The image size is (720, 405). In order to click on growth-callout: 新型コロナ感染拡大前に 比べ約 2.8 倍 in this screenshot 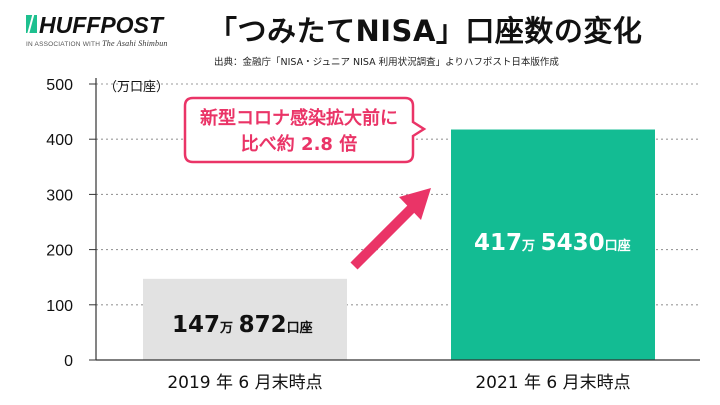, I will do `click(305, 132)`.